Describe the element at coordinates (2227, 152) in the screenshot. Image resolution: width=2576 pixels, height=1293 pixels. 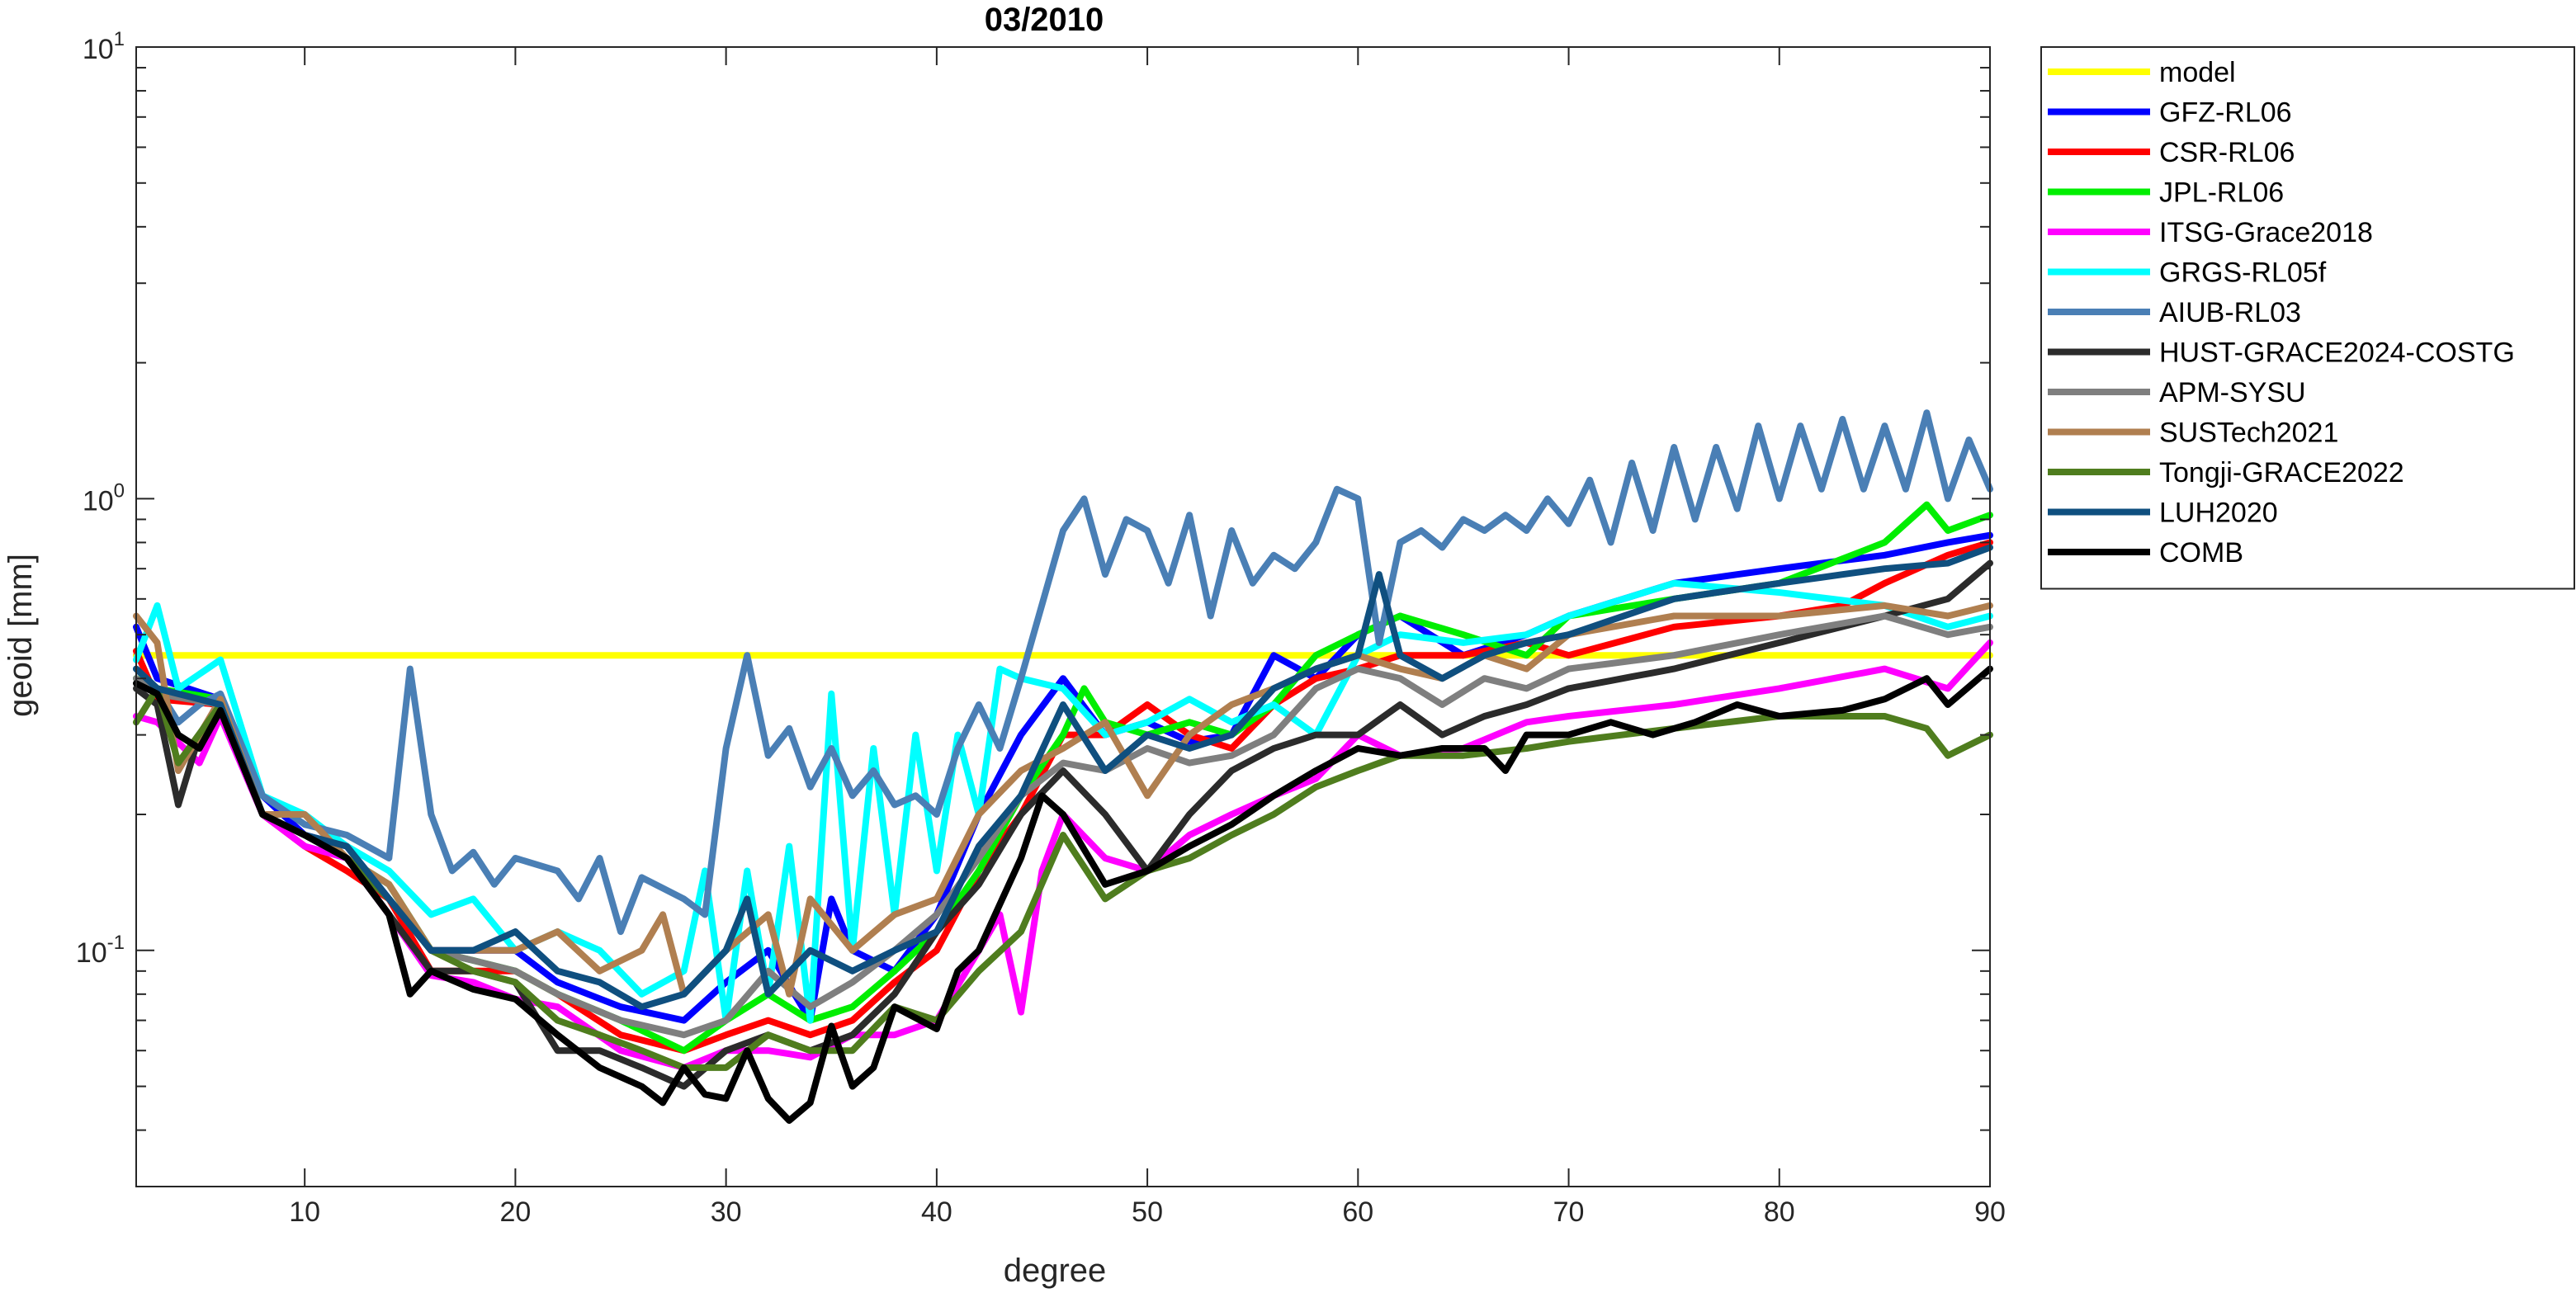
I see `legend-label: CSR-RL06` at that location.